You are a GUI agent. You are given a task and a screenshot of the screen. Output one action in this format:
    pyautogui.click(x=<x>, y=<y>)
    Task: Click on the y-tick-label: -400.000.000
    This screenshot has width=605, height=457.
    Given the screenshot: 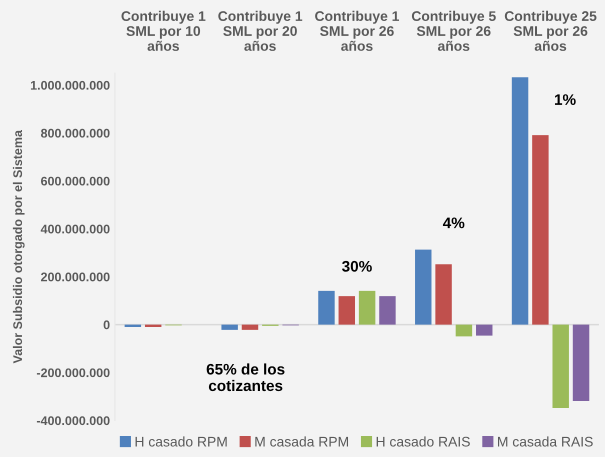 What is the action you would take?
    pyautogui.click(x=73, y=421)
    